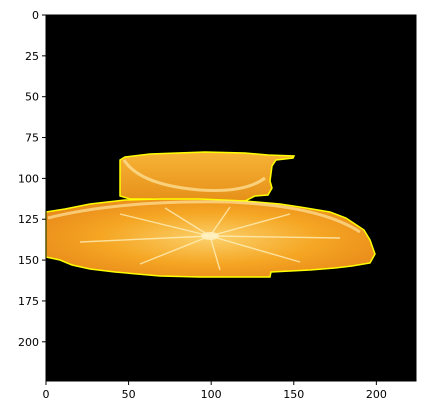 This screenshot has width=425, height=417. What do you see at coordinates (28, 178) in the screenshot?
I see `y-tick-label: 100` at bounding box center [28, 178].